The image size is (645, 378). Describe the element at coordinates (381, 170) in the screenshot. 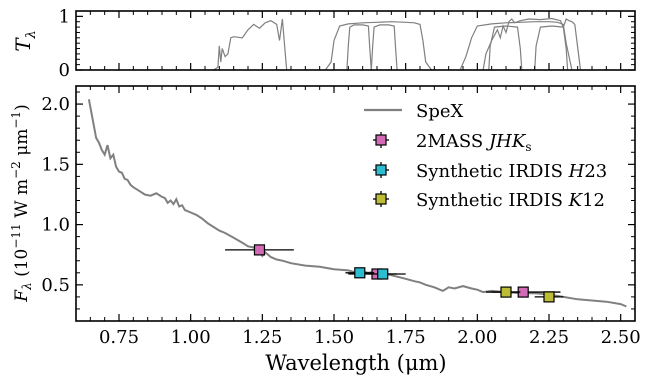

I see `legend-h23-swatch` at that location.